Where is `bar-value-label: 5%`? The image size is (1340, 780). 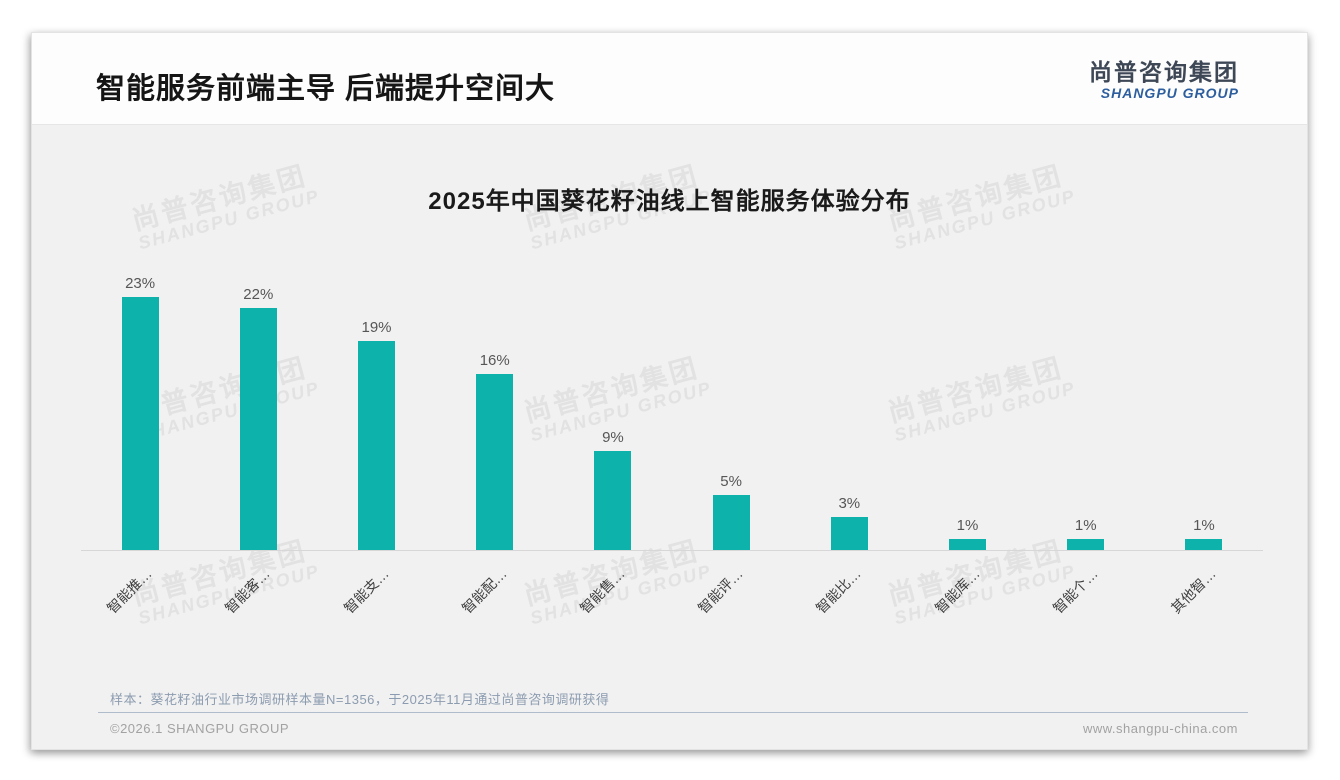
bar-value-label: 5% is located at coordinates (731, 481).